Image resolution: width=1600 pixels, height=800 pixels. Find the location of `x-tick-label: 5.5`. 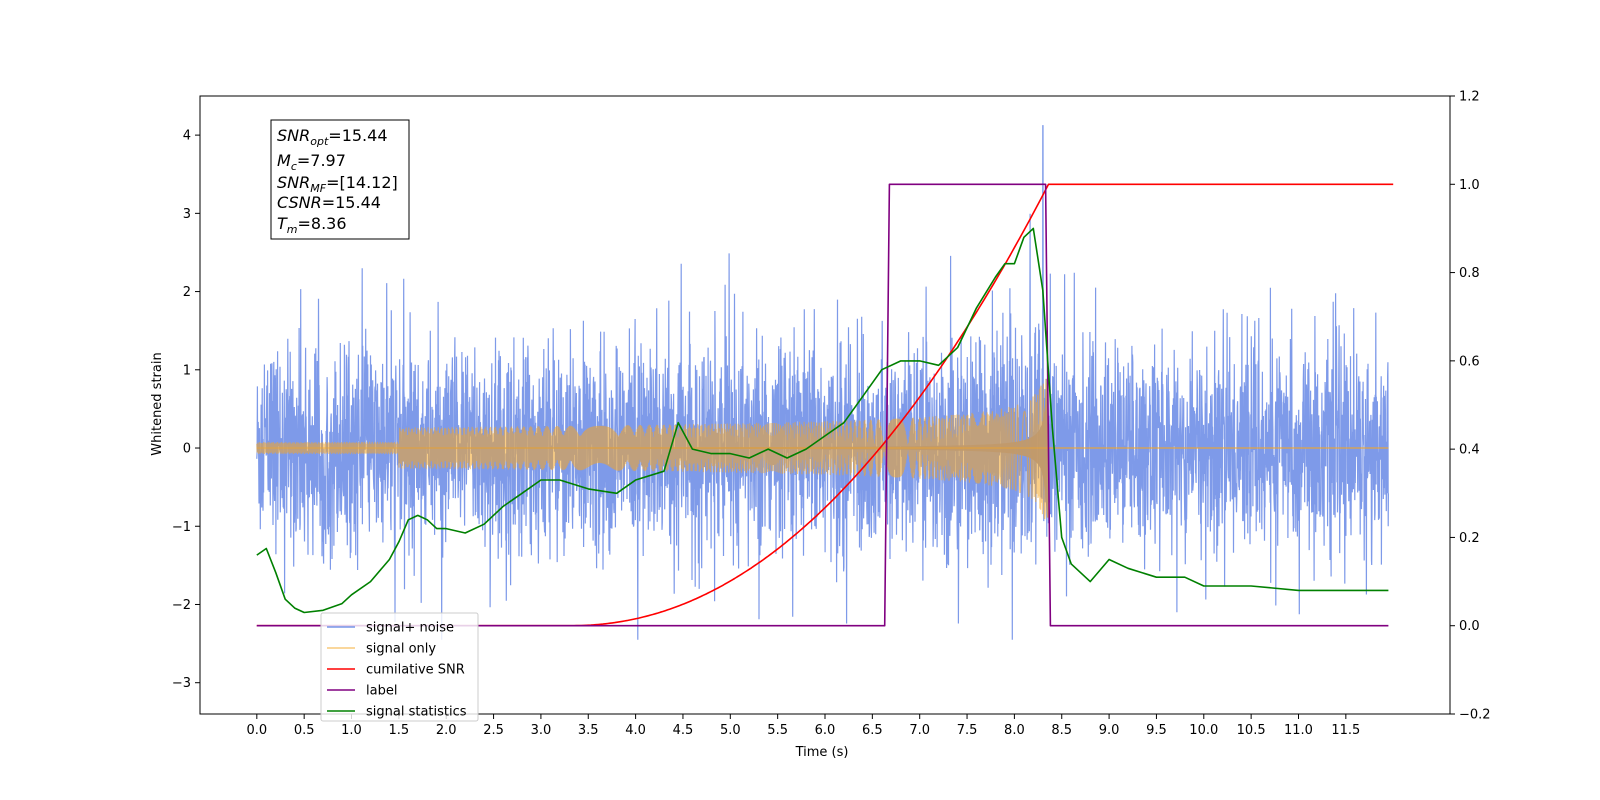

x-tick-label: 5.5 is located at coordinates (777, 730).